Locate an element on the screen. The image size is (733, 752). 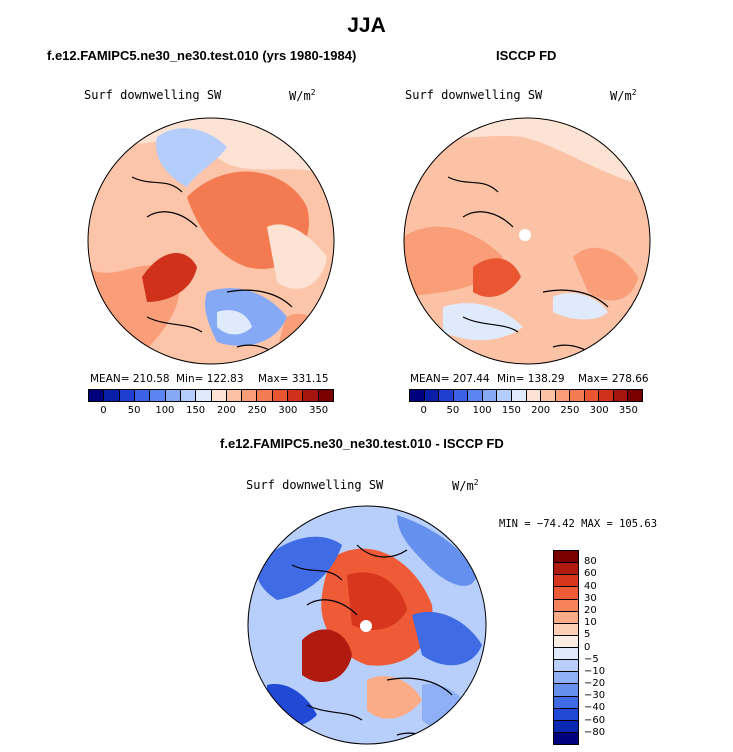
panel1-variable-label: Surf downwelling SW is located at coordinates (153, 95).